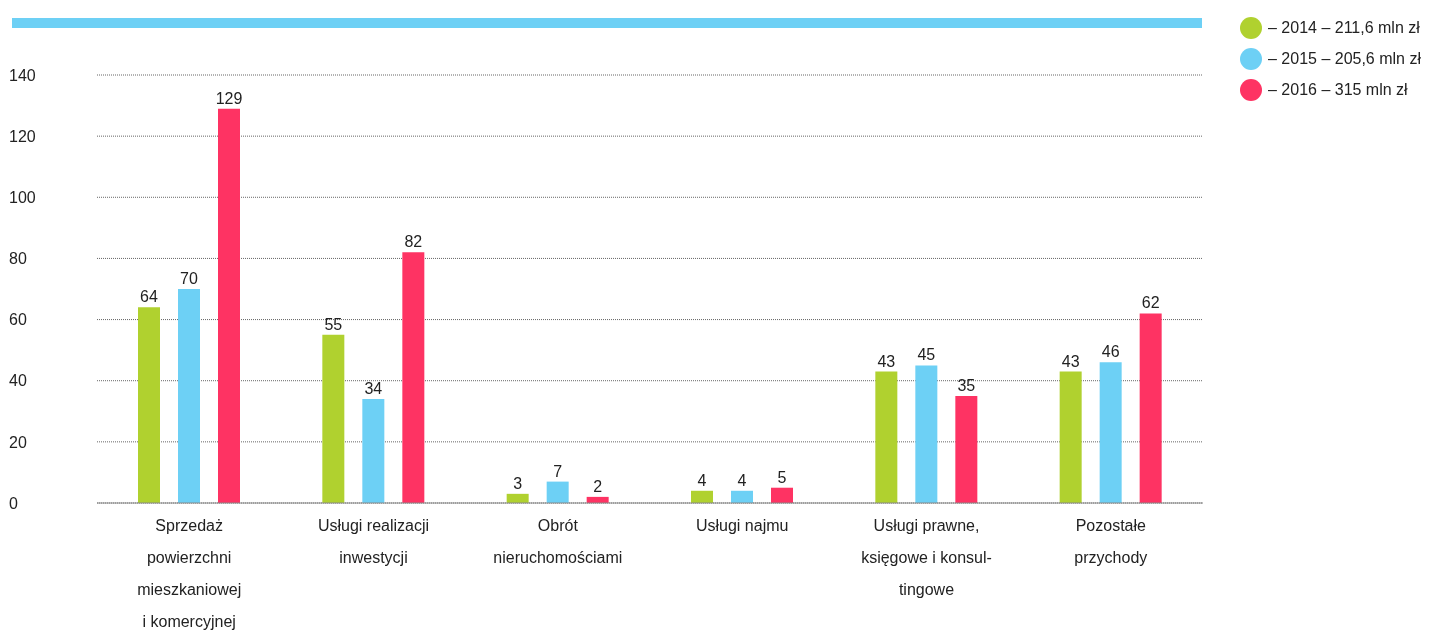 This screenshot has height=639, width=1451. I want to click on x-tick-label: Usługi prawne, księgowe i konsul- tingowe, so click(926, 557).